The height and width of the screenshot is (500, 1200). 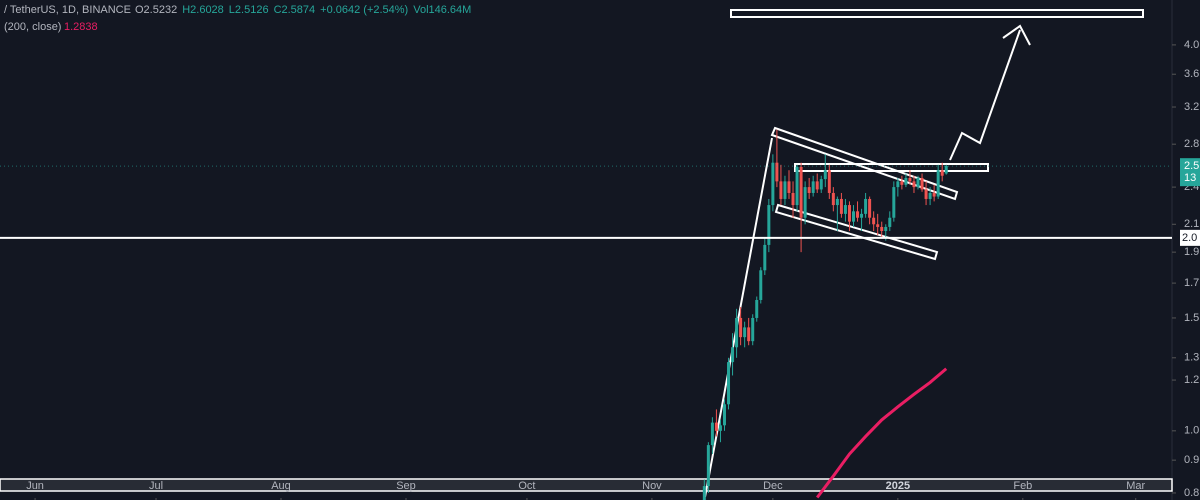 What do you see at coordinates (1191, 107) in the screenshot?
I see `y-tick-label: 3.2` at bounding box center [1191, 107].